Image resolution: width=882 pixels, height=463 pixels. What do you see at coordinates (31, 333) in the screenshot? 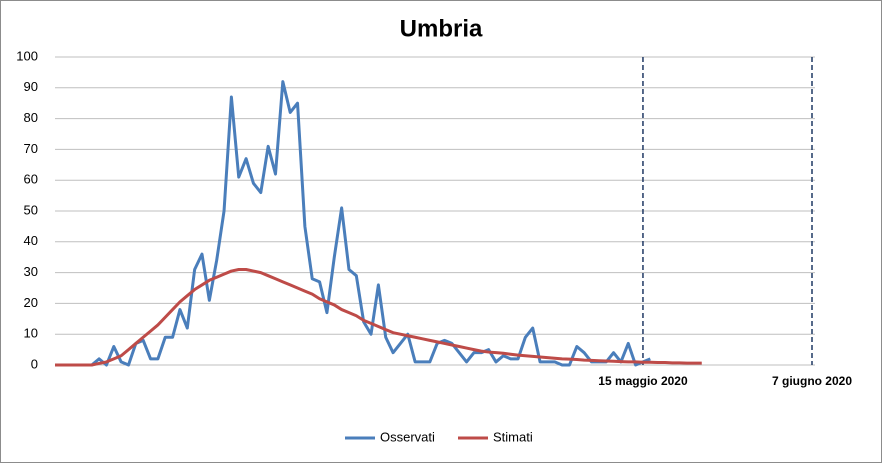
I see `y-tick-label: 10` at bounding box center [31, 333].